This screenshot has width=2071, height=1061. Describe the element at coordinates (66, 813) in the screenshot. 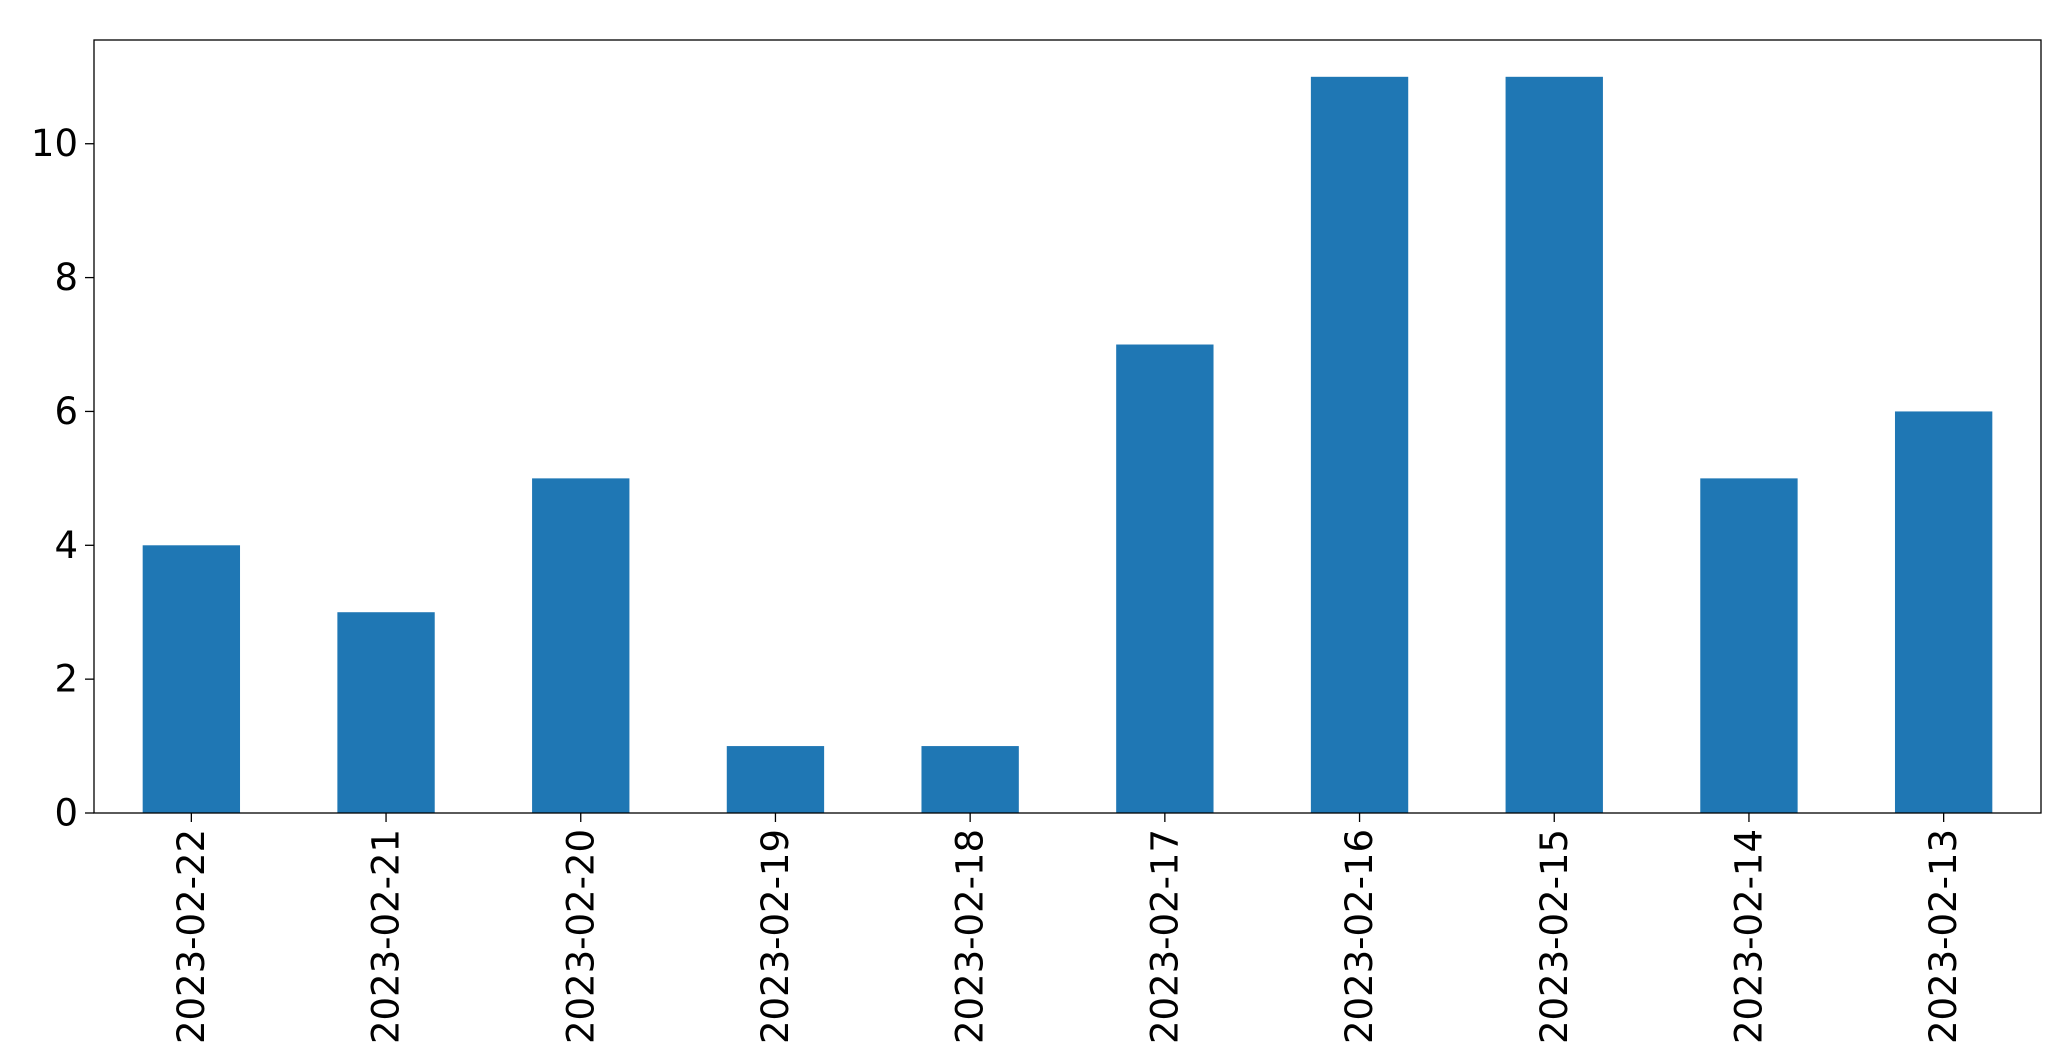

I see `y-tick-label: 0` at that location.